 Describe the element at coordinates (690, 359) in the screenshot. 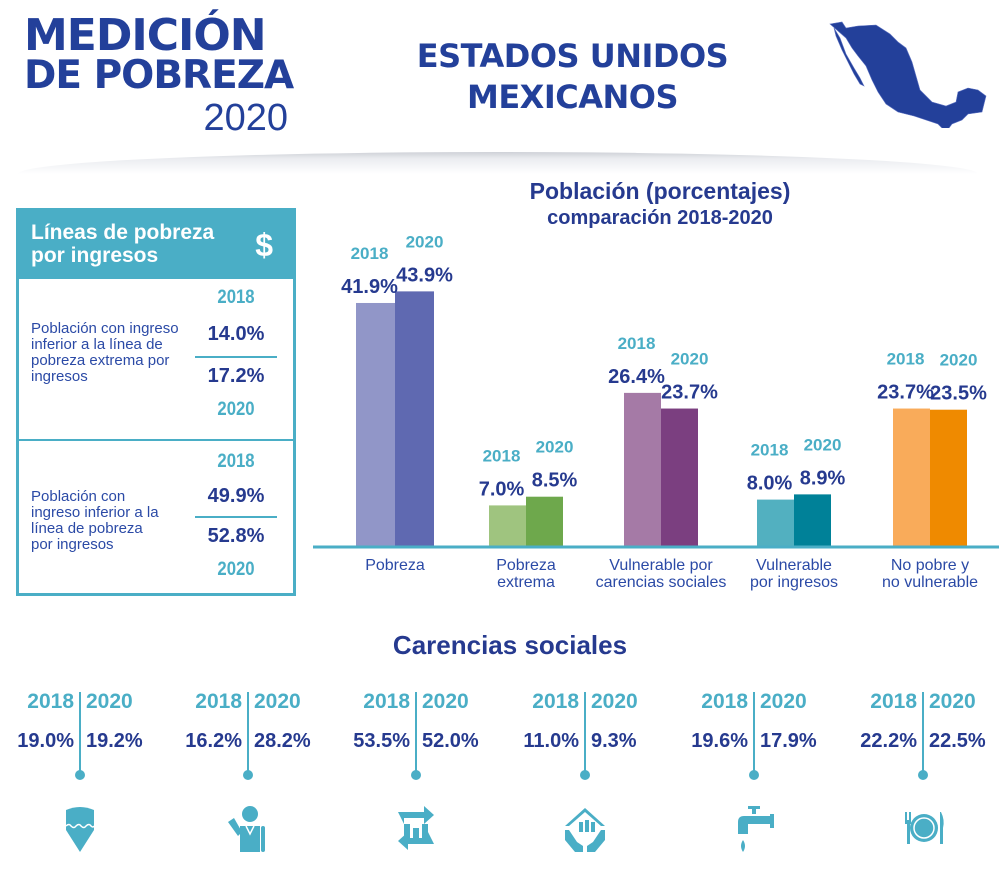

I see `year-label-vulnerable-por-carencias-sociales-2020: 2020` at that location.